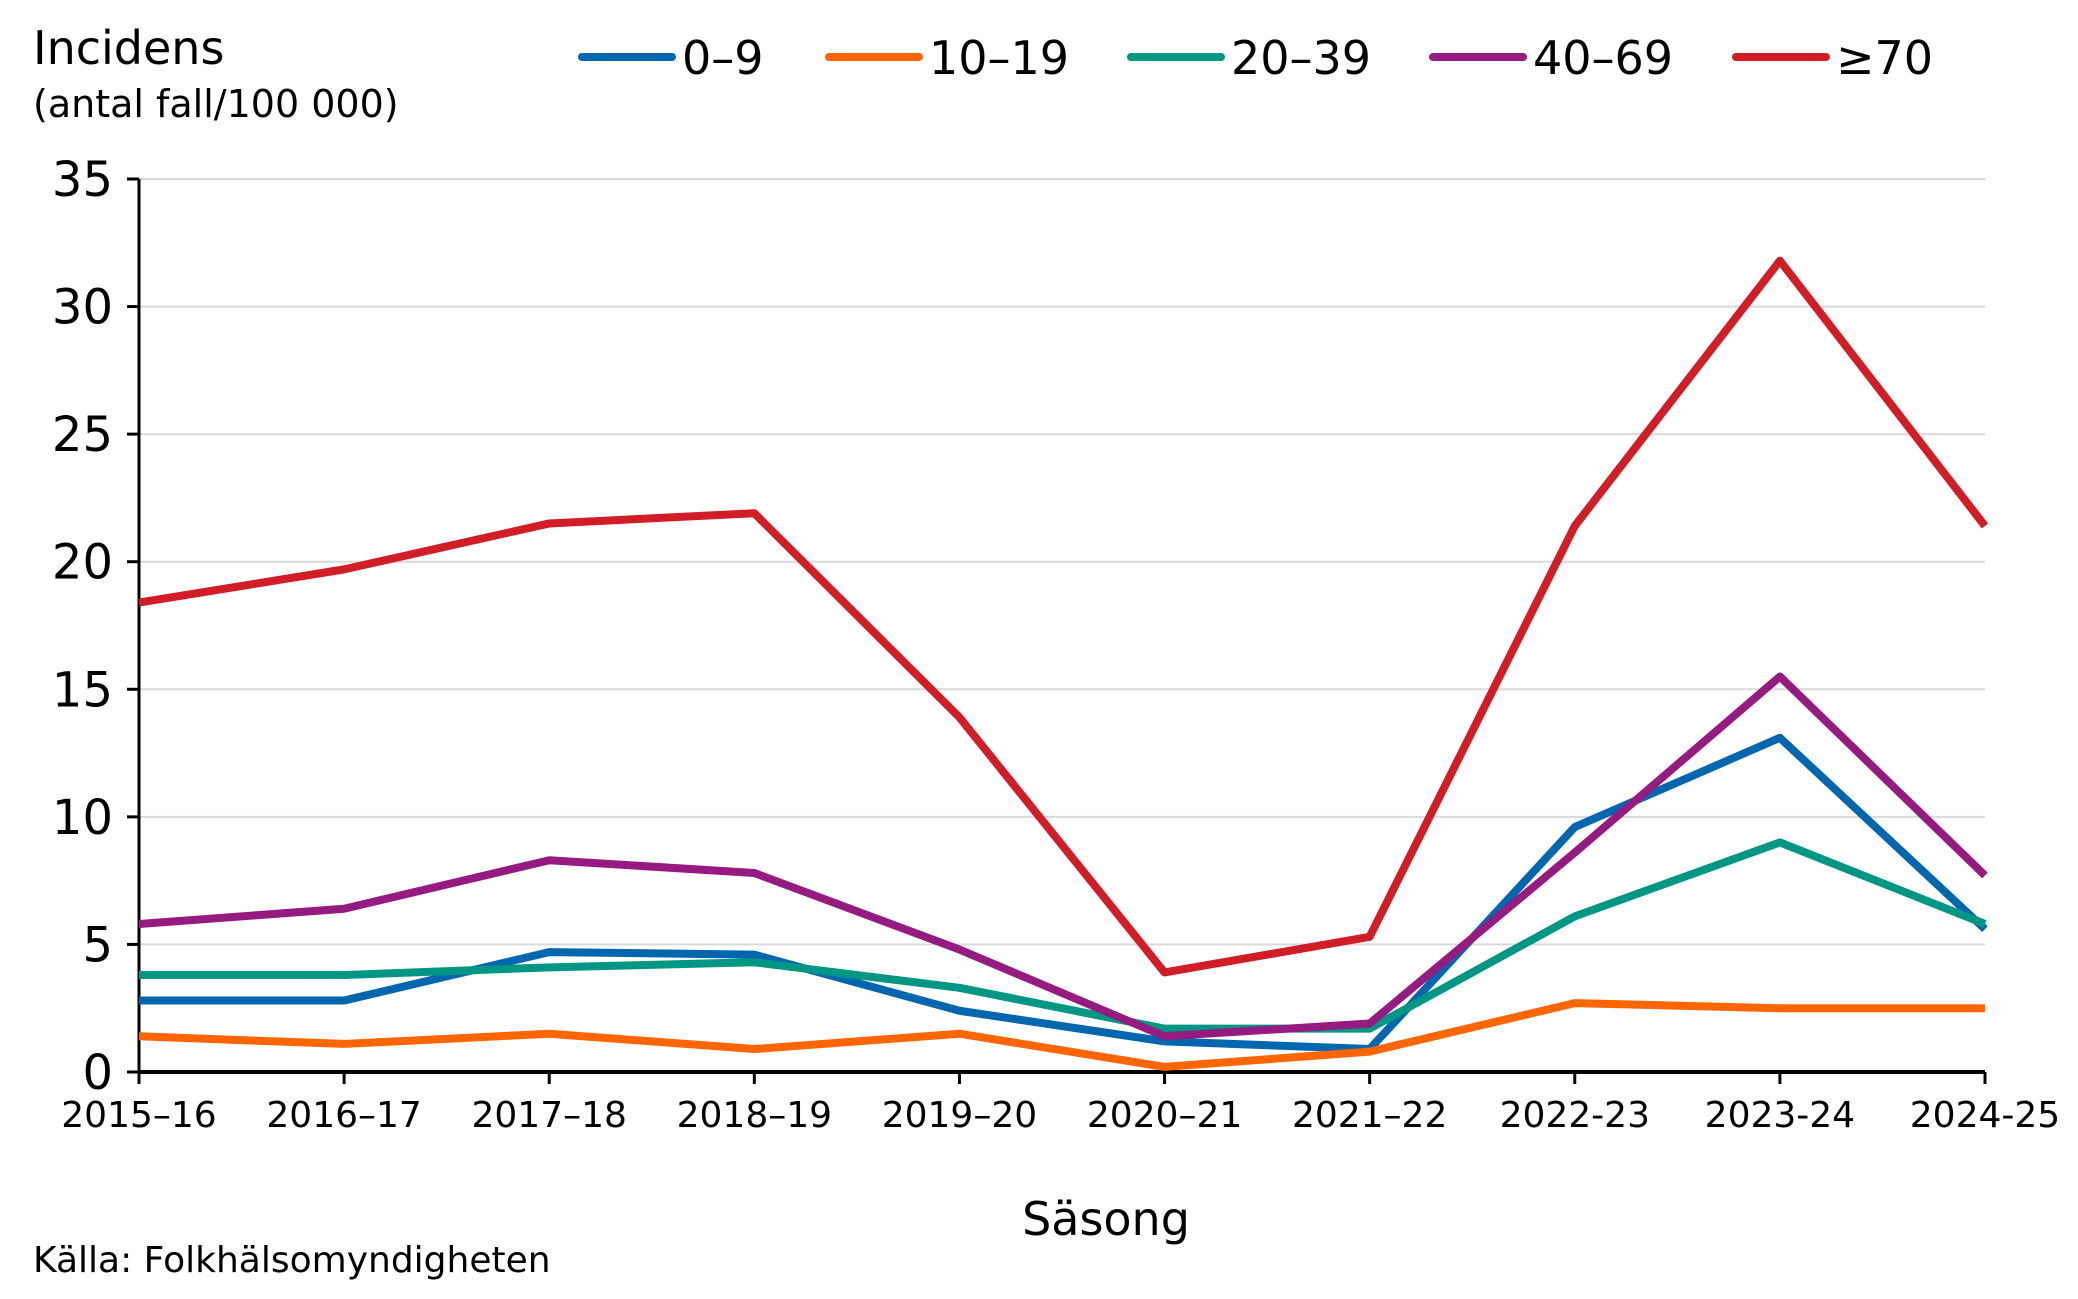 The width and height of the screenshot is (2078, 1299). Describe the element at coordinates (292, 1260) in the screenshot. I see `source-note: Källa: Folkhälsomyndigheten` at that location.